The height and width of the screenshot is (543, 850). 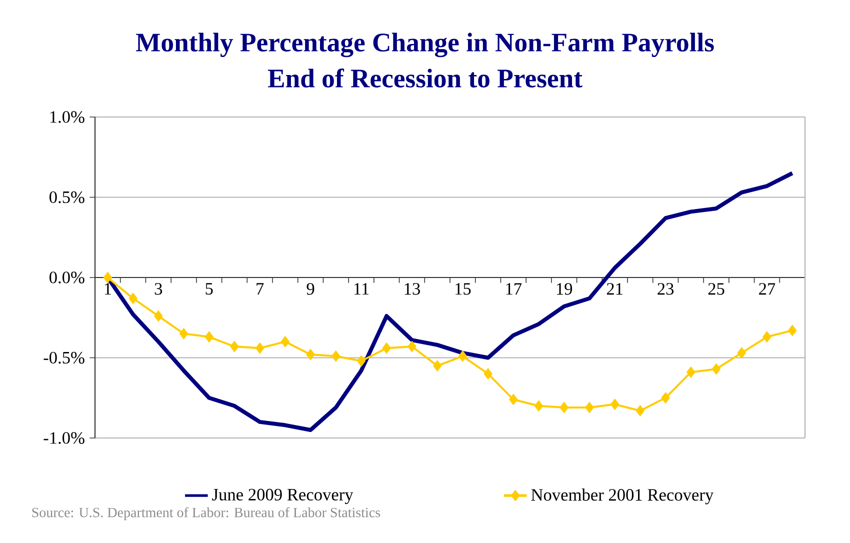 What do you see at coordinates (310, 289) in the screenshot?
I see `x-tick-label: 9` at bounding box center [310, 289].